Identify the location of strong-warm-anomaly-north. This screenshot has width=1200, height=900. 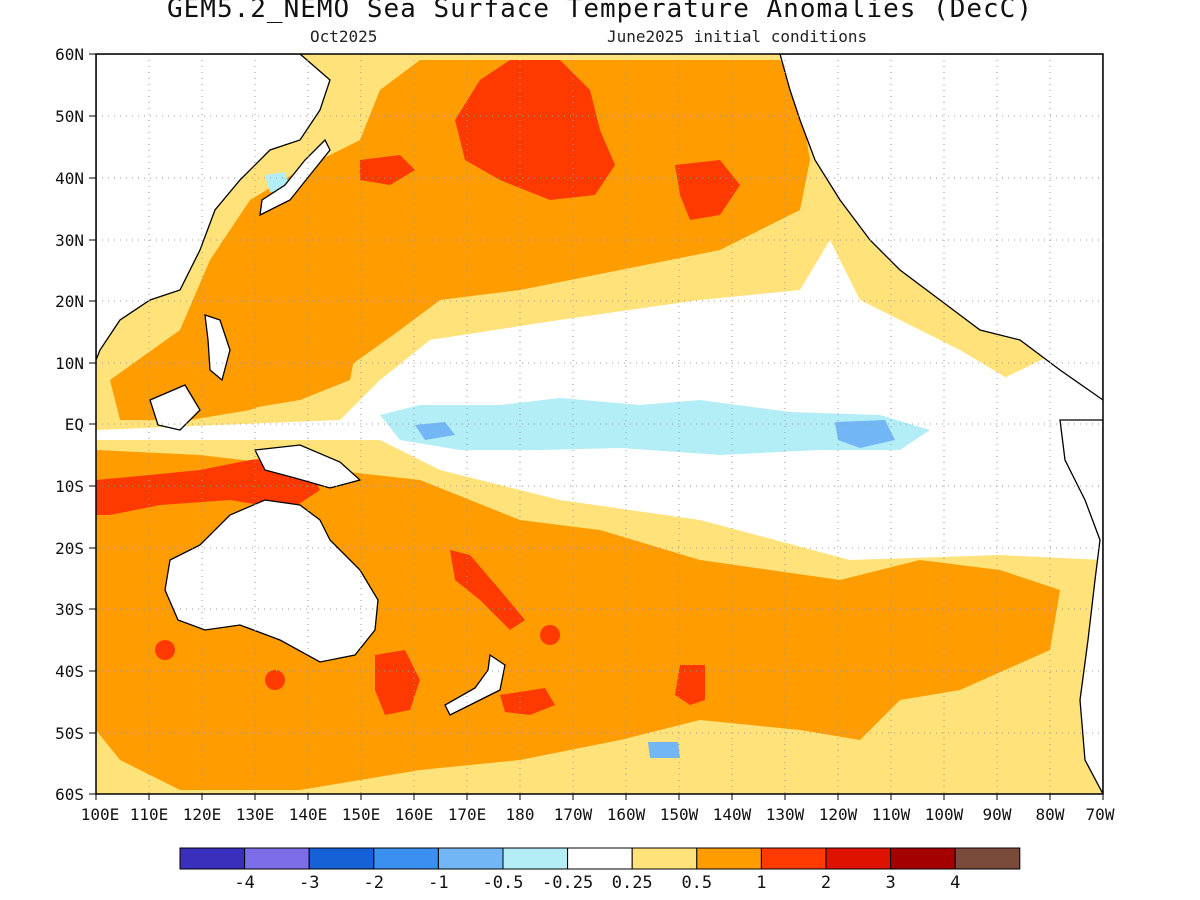
(535, 130).